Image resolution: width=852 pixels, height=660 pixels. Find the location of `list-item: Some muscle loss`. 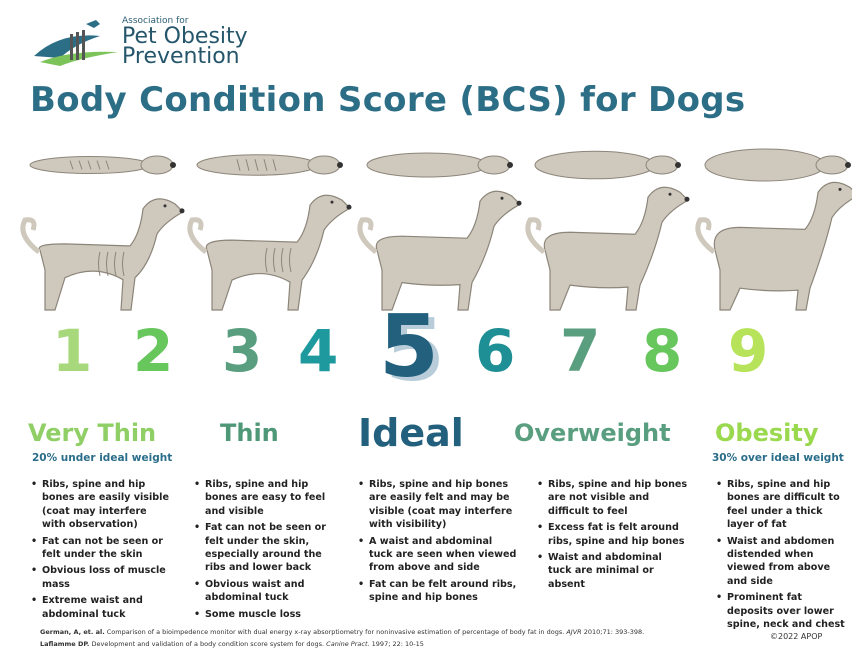

list-item: Some muscle loss is located at coordinates (266, 615).